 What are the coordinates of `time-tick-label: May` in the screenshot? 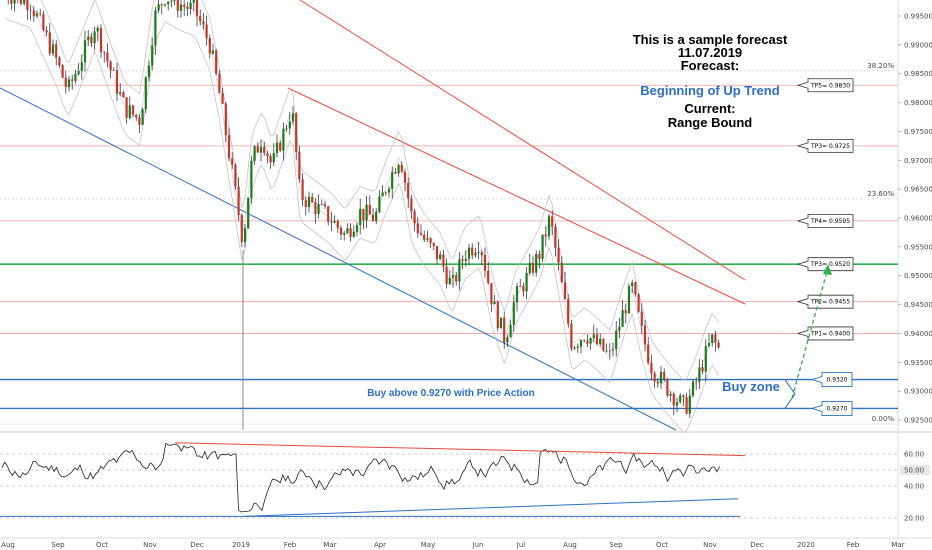 It's located at (428, 545).